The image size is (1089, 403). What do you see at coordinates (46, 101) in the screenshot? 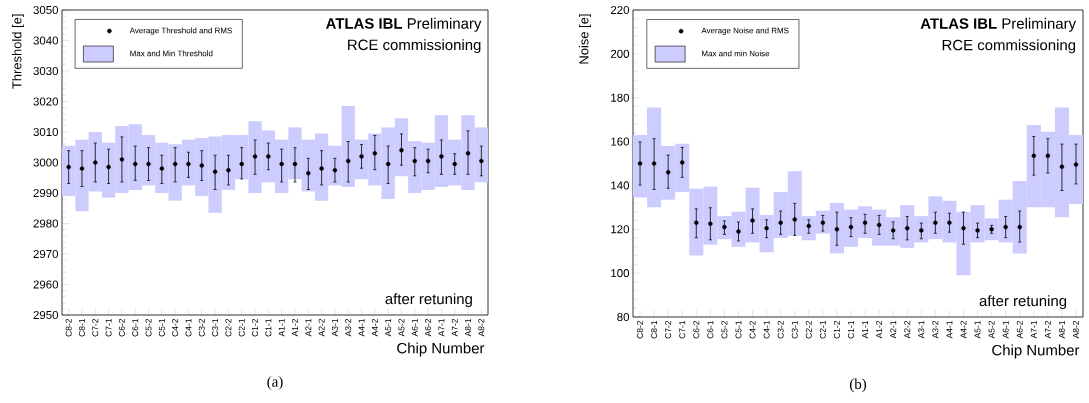
I see `y-tick-label: 3020` at bounding box center [46, 101].